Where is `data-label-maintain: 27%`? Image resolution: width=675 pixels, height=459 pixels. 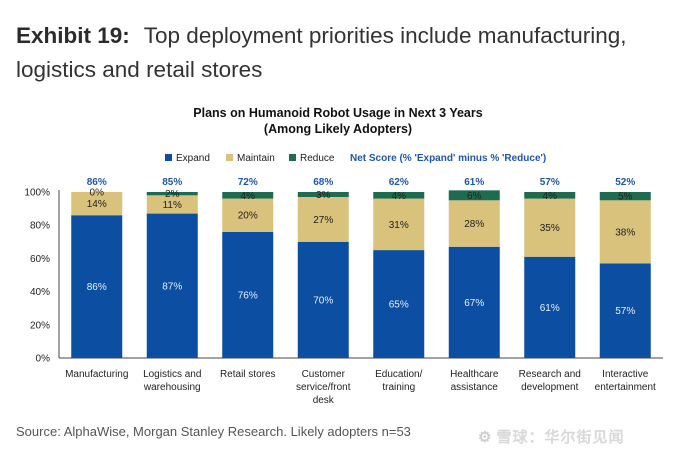 data-label-maintain: 27% is located at coordinates (323, 220).